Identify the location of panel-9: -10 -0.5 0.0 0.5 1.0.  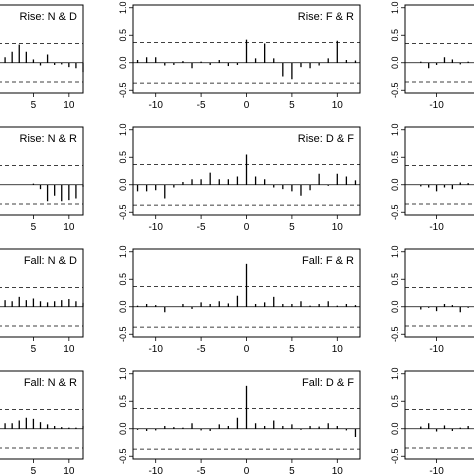
(432, 300).